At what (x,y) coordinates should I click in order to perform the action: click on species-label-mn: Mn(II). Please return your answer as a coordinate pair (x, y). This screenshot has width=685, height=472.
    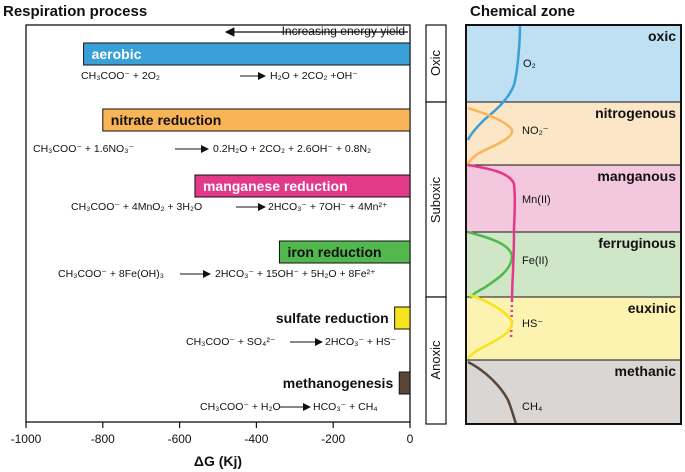
    Looking at the image, I should click on (536, 200).